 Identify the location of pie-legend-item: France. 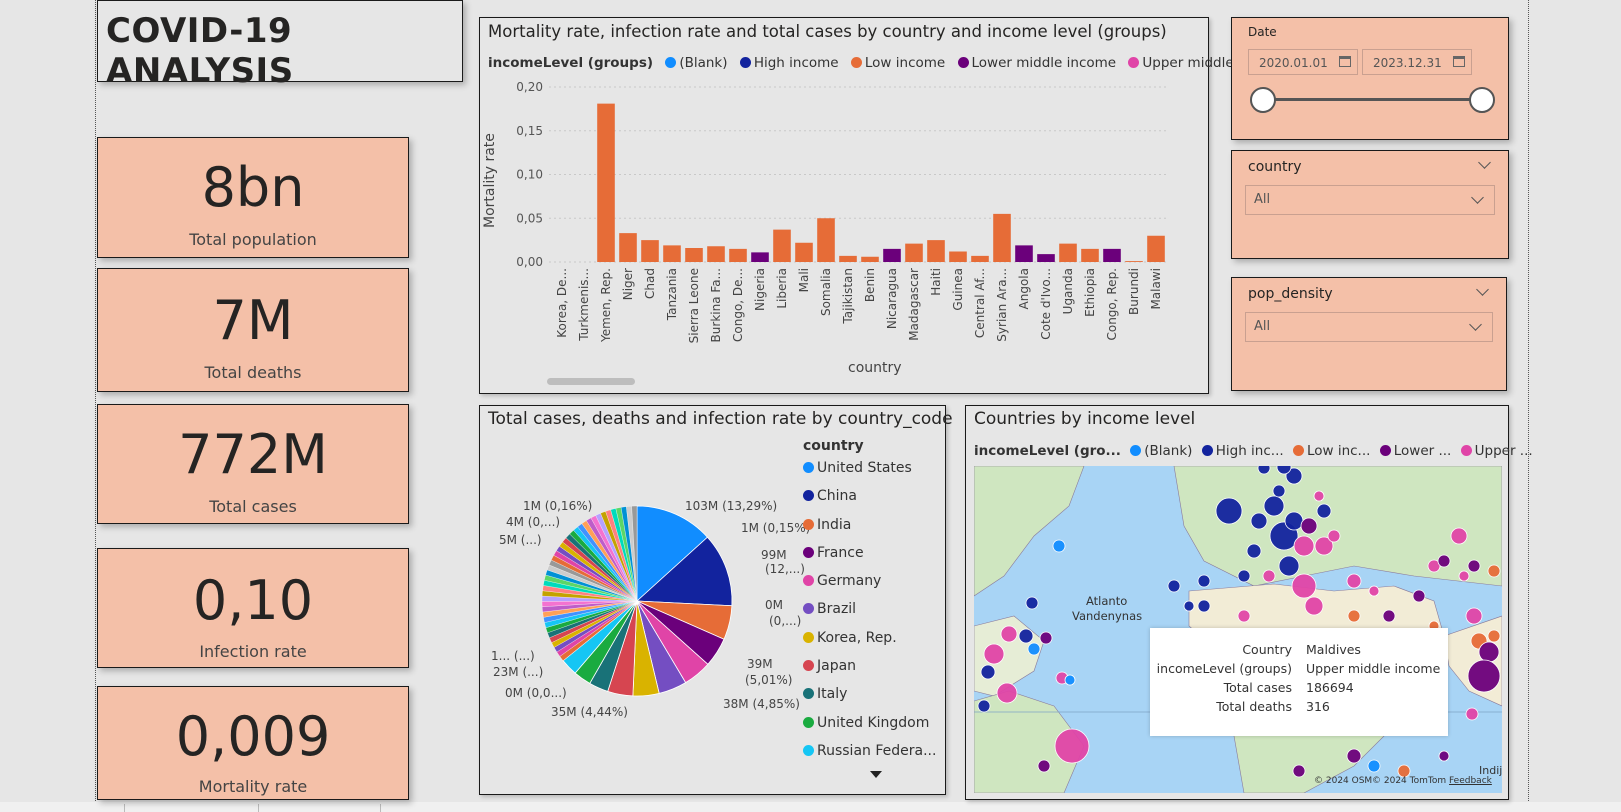
(869, 559).